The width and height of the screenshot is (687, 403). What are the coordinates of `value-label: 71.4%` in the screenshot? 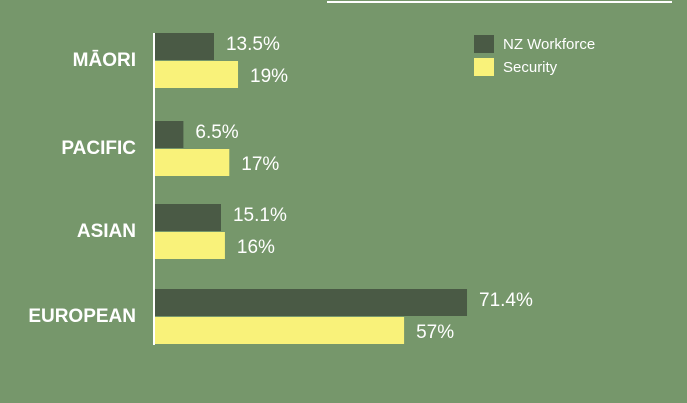 It's located at (506, 300).